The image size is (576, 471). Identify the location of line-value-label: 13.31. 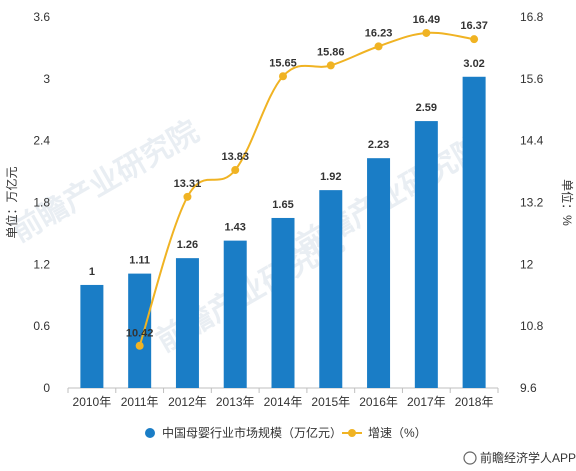
(188, 184).